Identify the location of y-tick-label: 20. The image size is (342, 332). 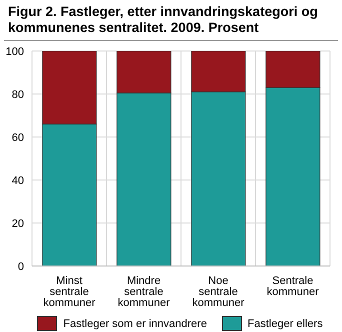
(18, 224).